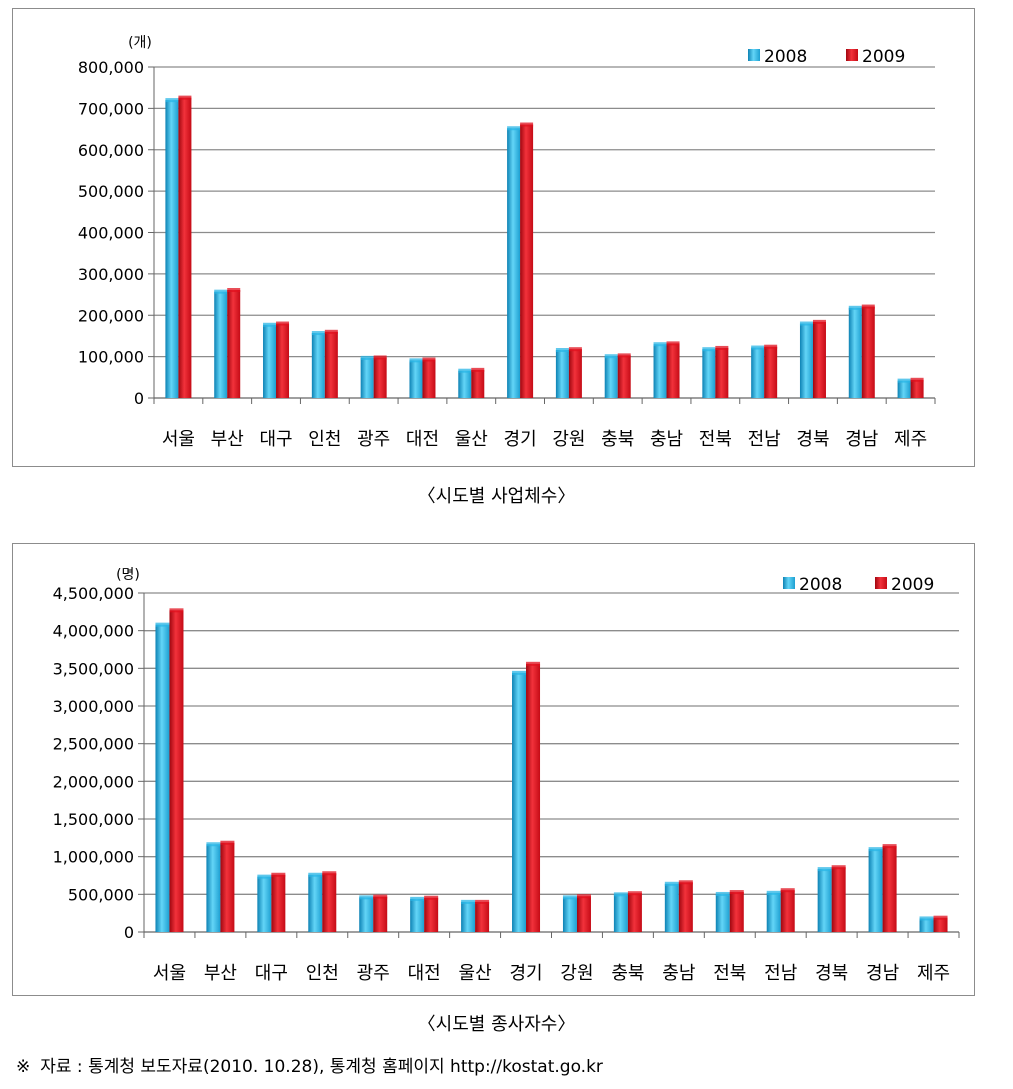  Describe the element at coordinates (678, 973) in the screenshot. I see `x-tick-label: 충남` at that location.